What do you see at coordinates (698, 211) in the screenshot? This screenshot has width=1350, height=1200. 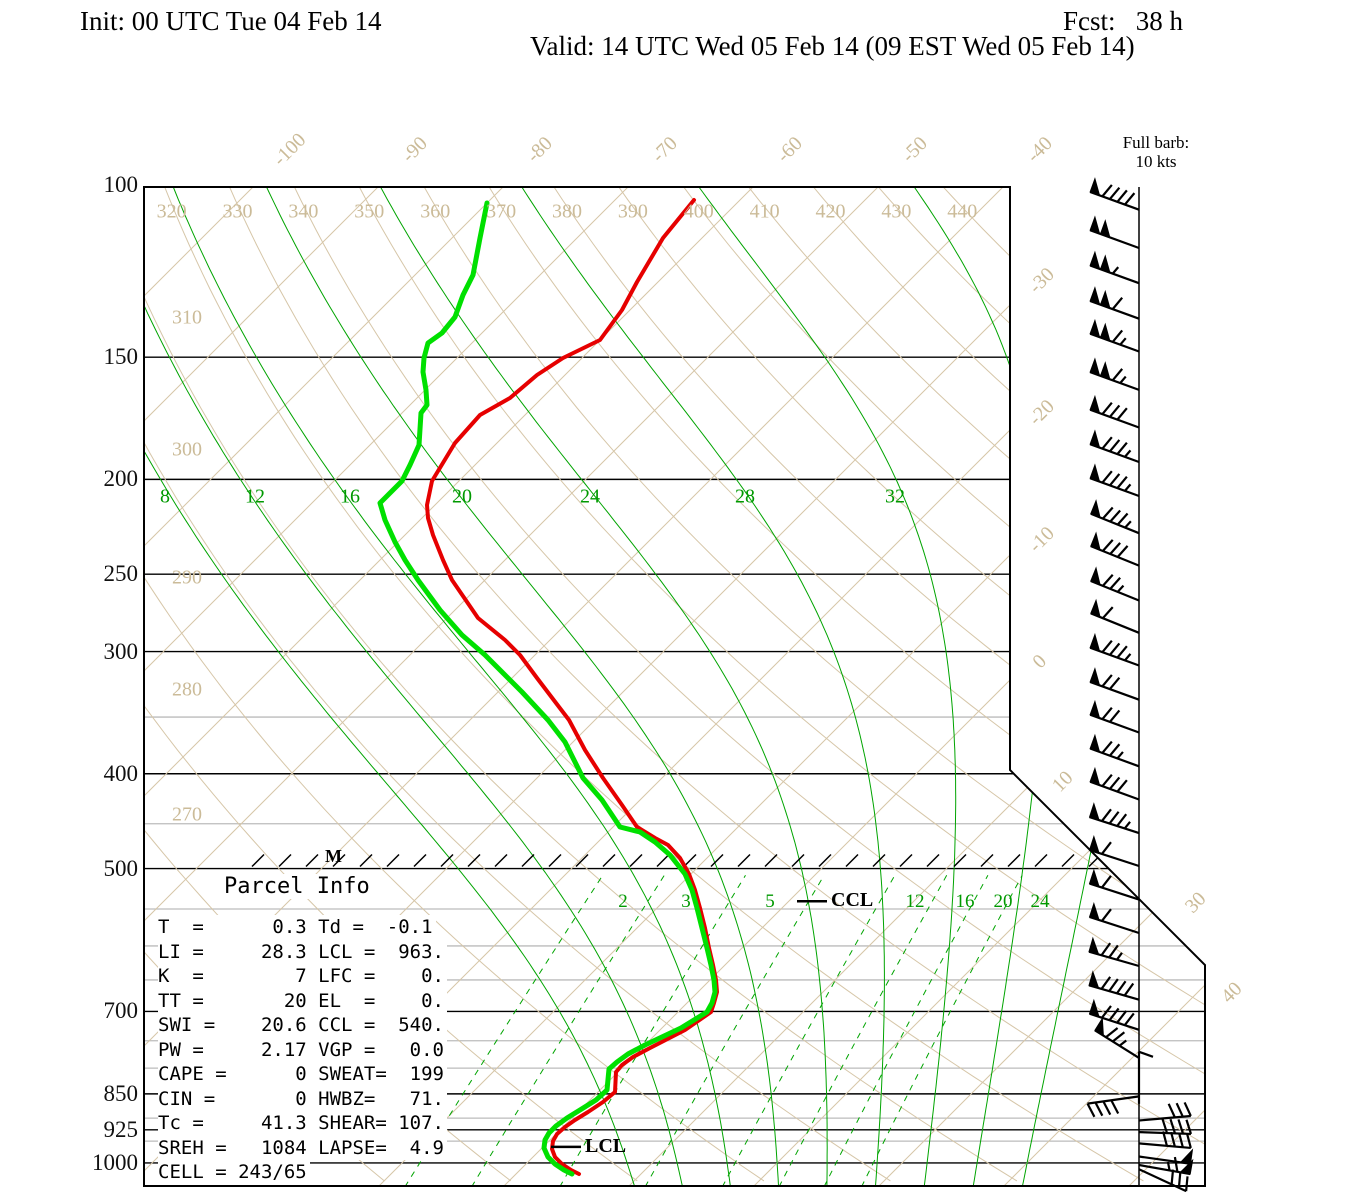 I see `dry-adiabat-label: 400` at bounding box center [698, 211].